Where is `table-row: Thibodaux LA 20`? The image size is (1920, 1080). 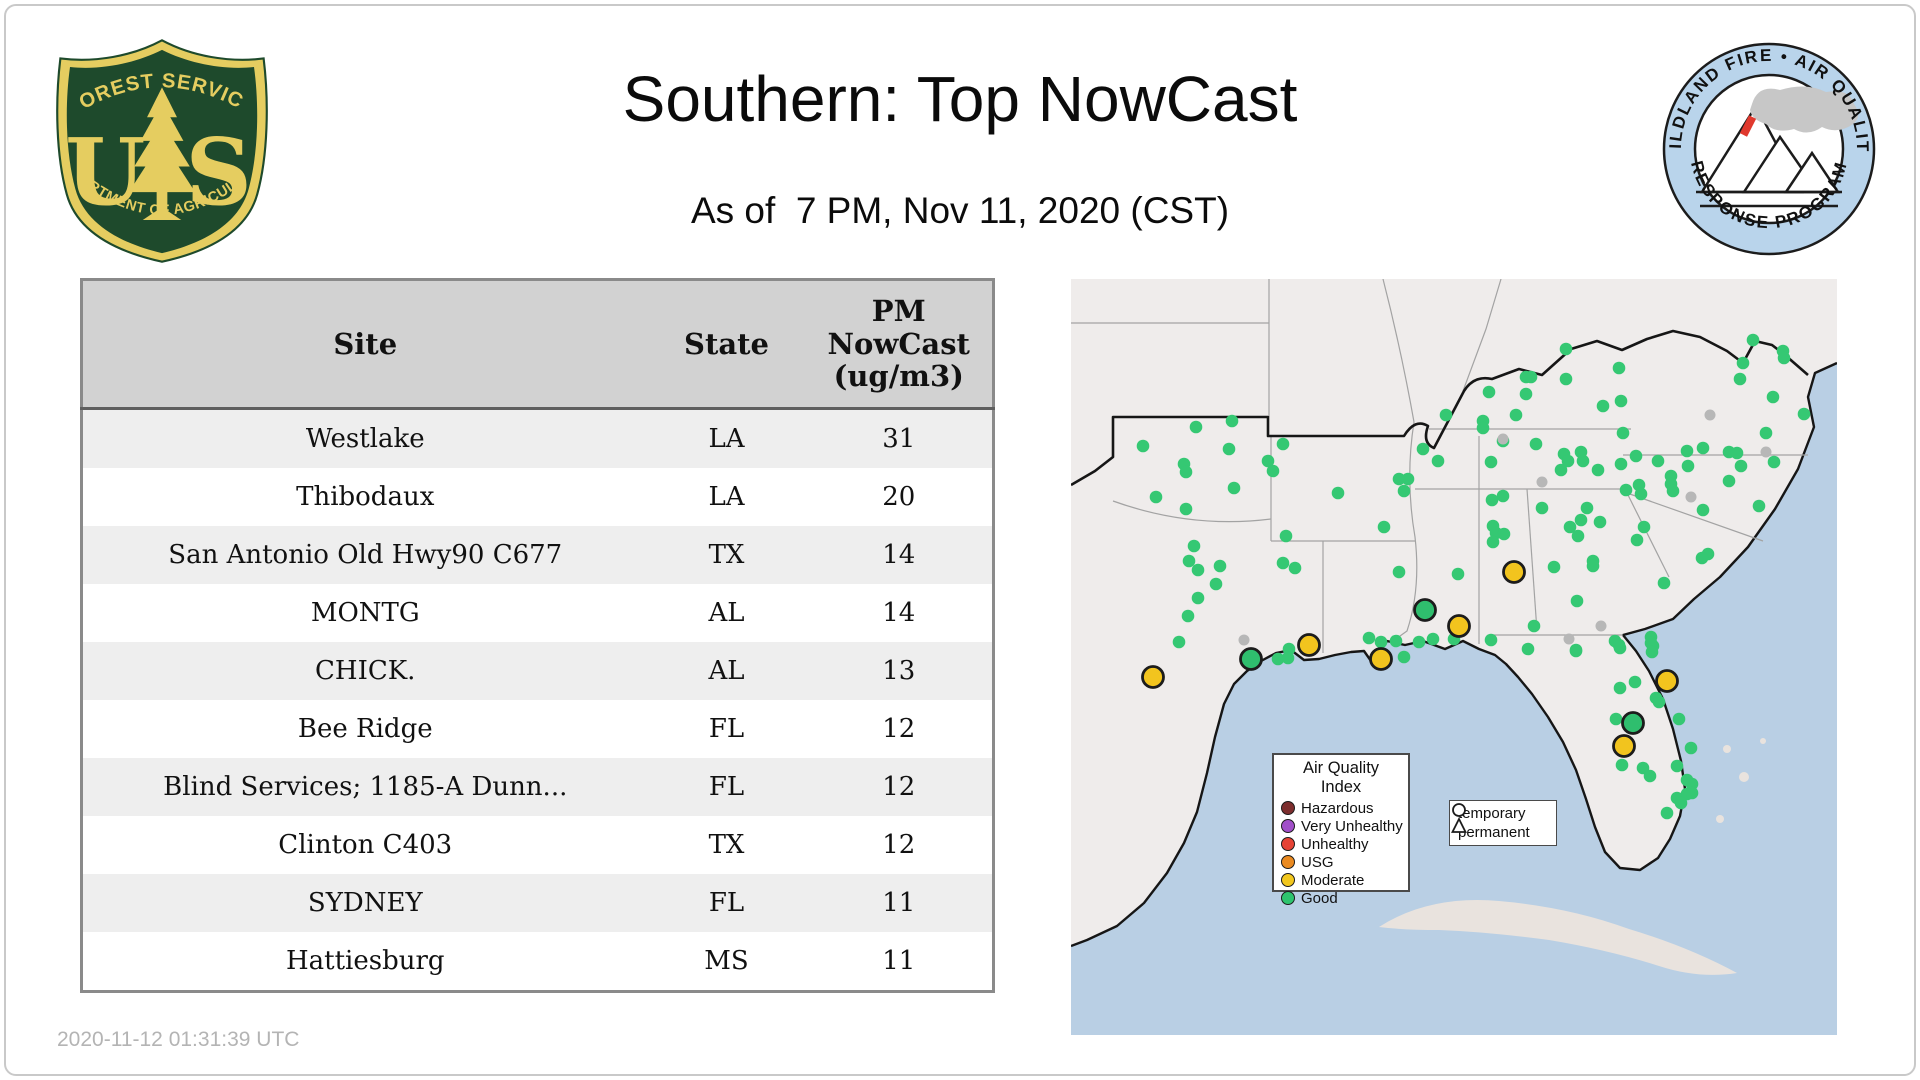 table-row: Thibodaux LA 20 is located at coordinates (537, 497).